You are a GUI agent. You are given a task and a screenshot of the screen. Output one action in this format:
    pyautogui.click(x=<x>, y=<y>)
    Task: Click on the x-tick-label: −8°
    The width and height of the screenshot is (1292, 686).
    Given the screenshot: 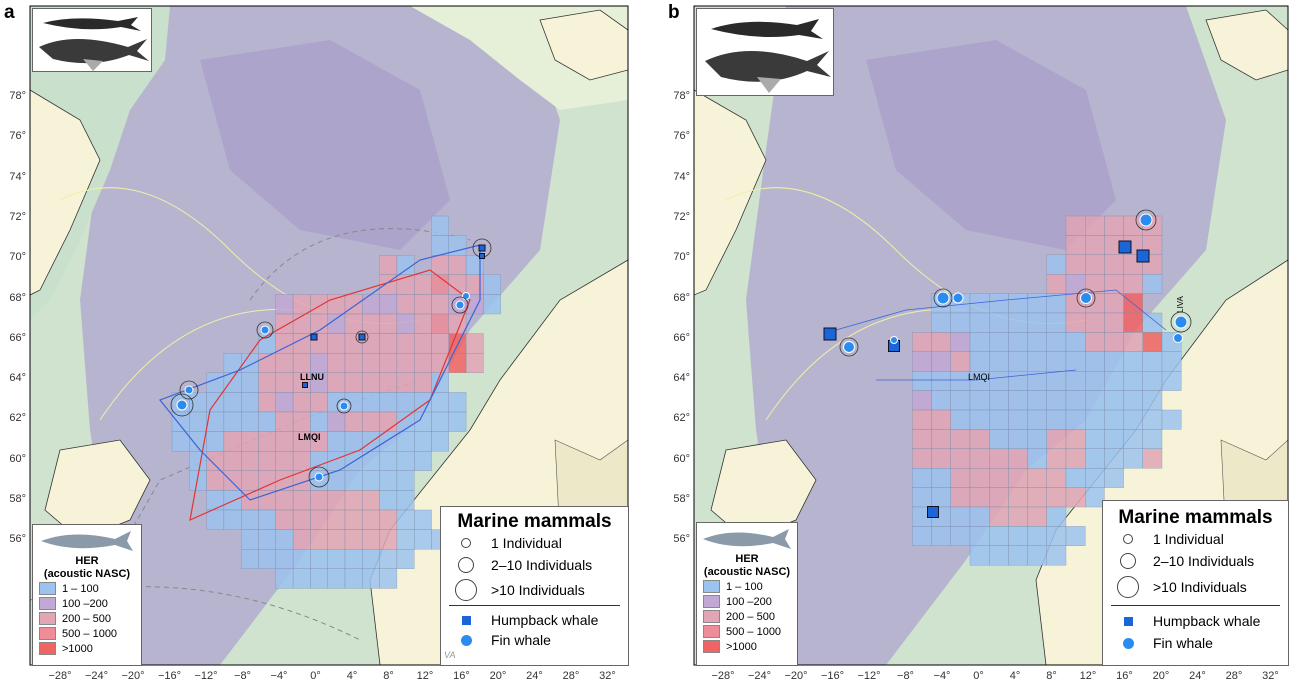 What is the action you would take?
    pyautogui.click(x=242, y=676)
    